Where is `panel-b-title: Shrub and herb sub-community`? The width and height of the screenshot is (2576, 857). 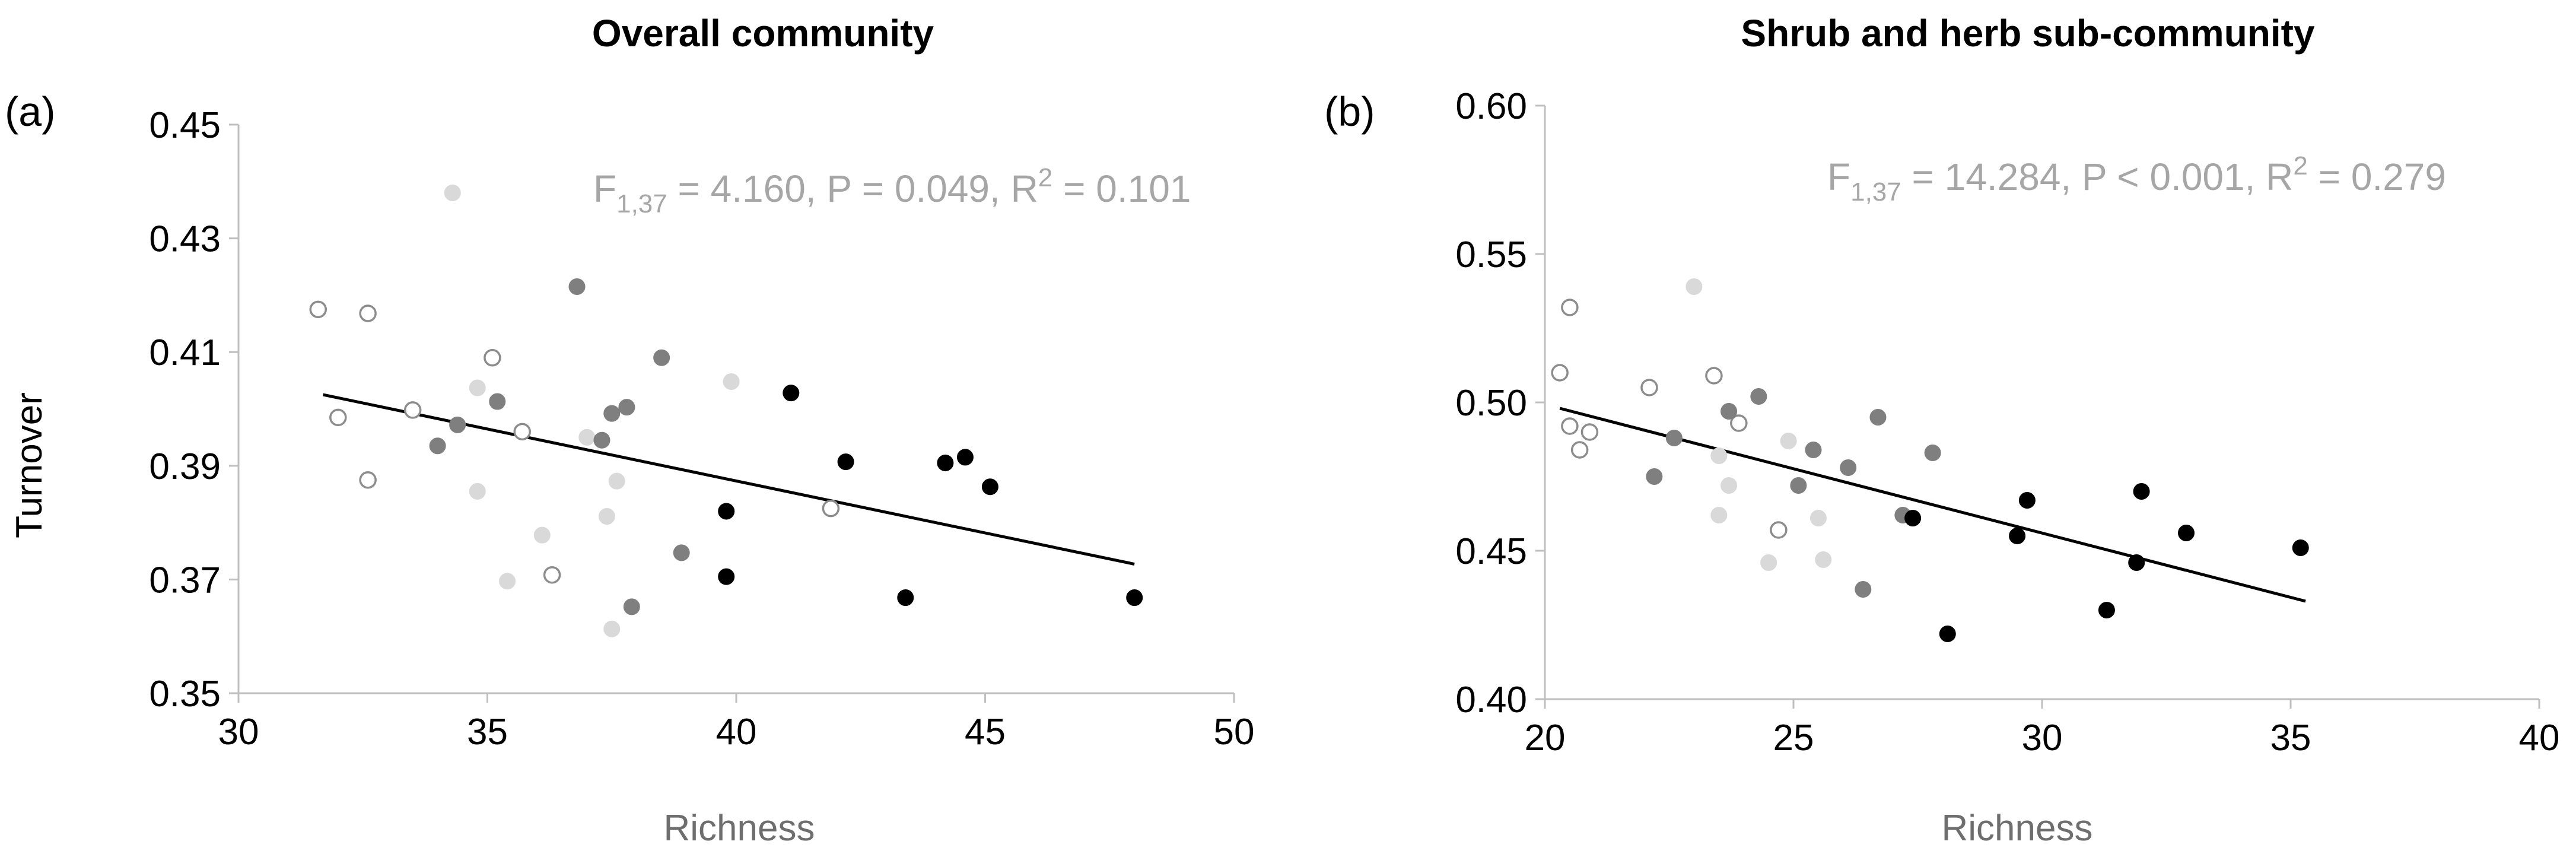 panel-b-title: Shrub and herb sub-community is located at coordinates (2028, 33).